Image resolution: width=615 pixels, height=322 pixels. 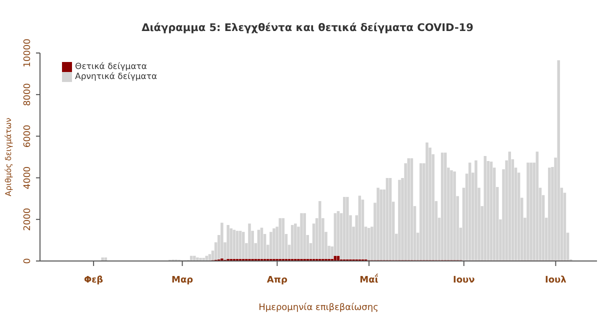 I want to click on x-tick-label: Ιουν, so click(x=463, y=280).